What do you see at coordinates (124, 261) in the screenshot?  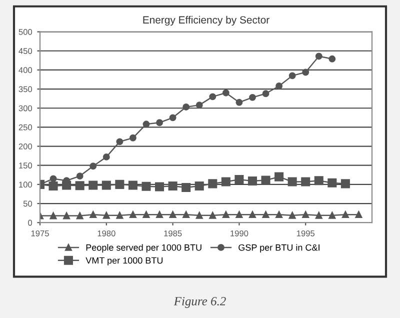 I see `legend-label: VMT per 1000 BTU` at bounding box center [124, 261].